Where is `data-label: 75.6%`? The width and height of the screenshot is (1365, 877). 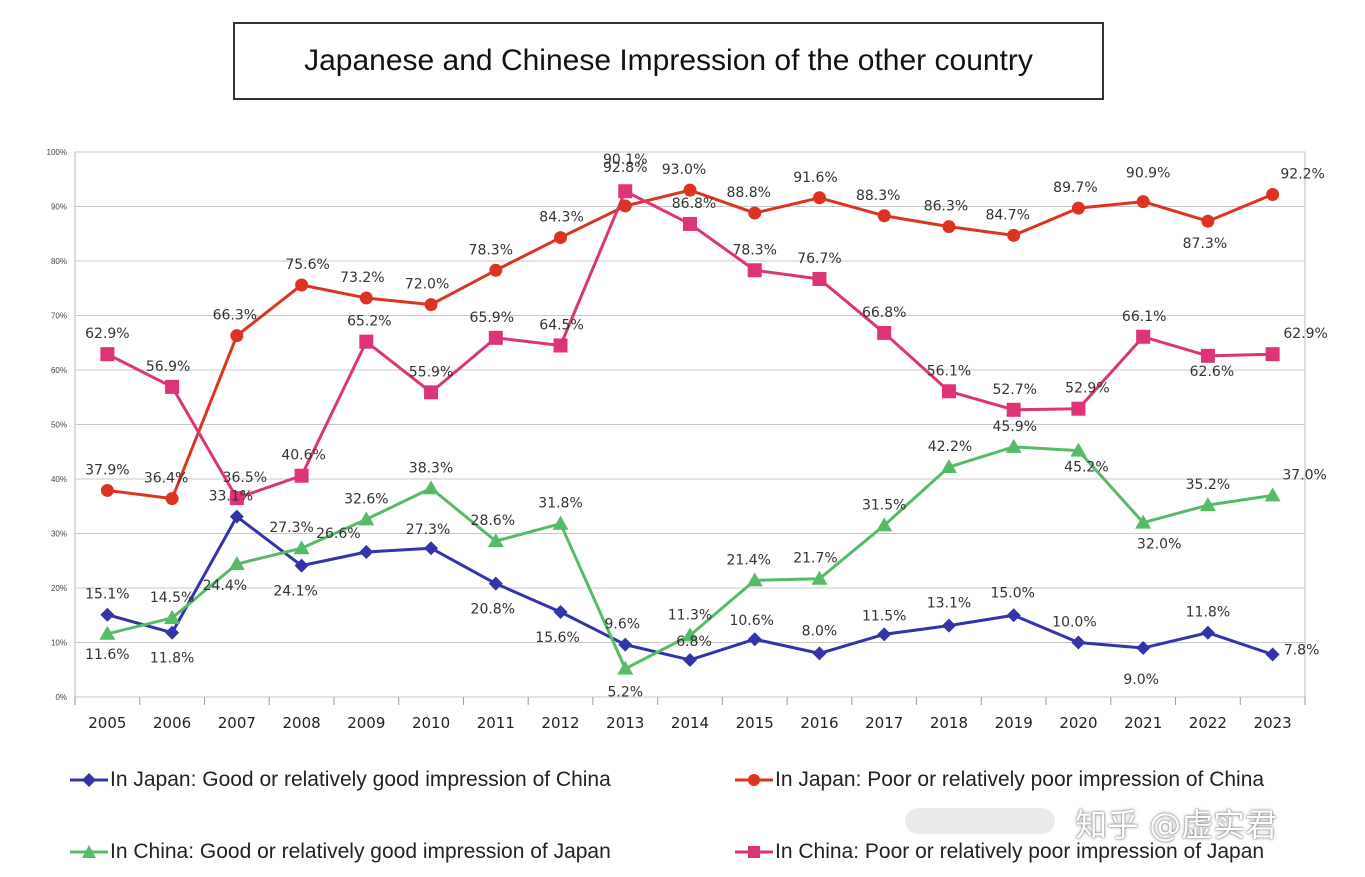
data-label: 75.6% is located at coordinates (307, 265).